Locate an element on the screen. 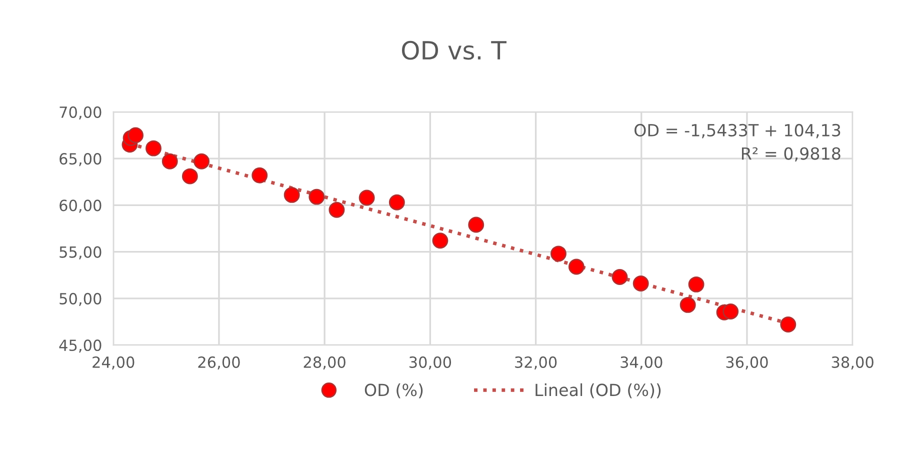 The height and width of the screenshot is (457, 907). y-tick-label: 45,00 is located at coordinates (80, 346).